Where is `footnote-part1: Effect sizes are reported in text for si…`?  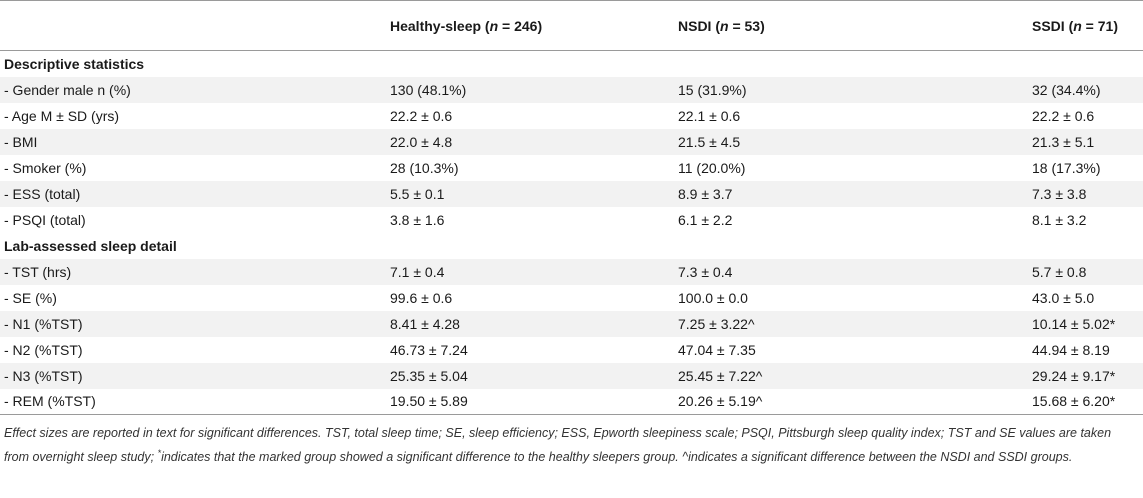
footnote-part1: Effect sizes are reported in text for si… is located at coordinates (558, 445).